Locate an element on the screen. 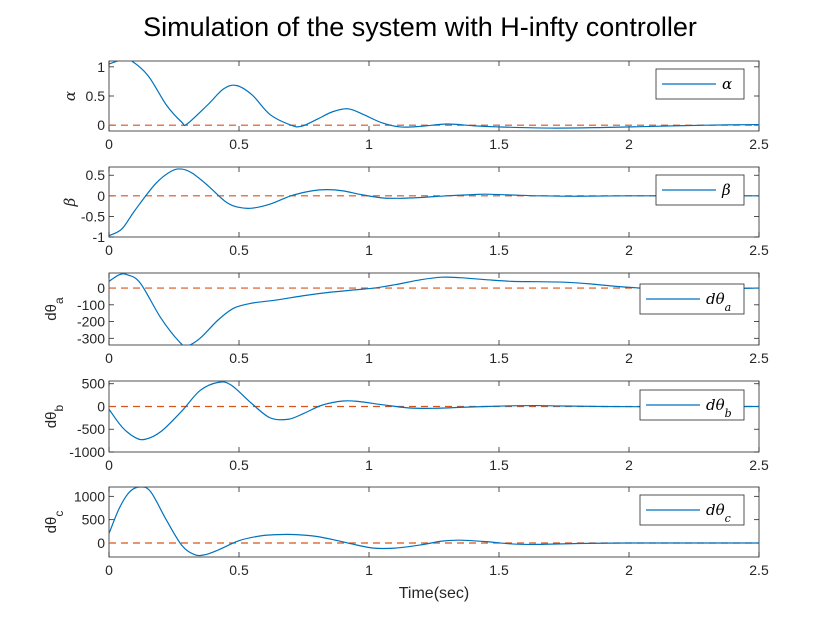 This screenshot has width=840, height=630. legend: α is located at coordinates (700, 84).